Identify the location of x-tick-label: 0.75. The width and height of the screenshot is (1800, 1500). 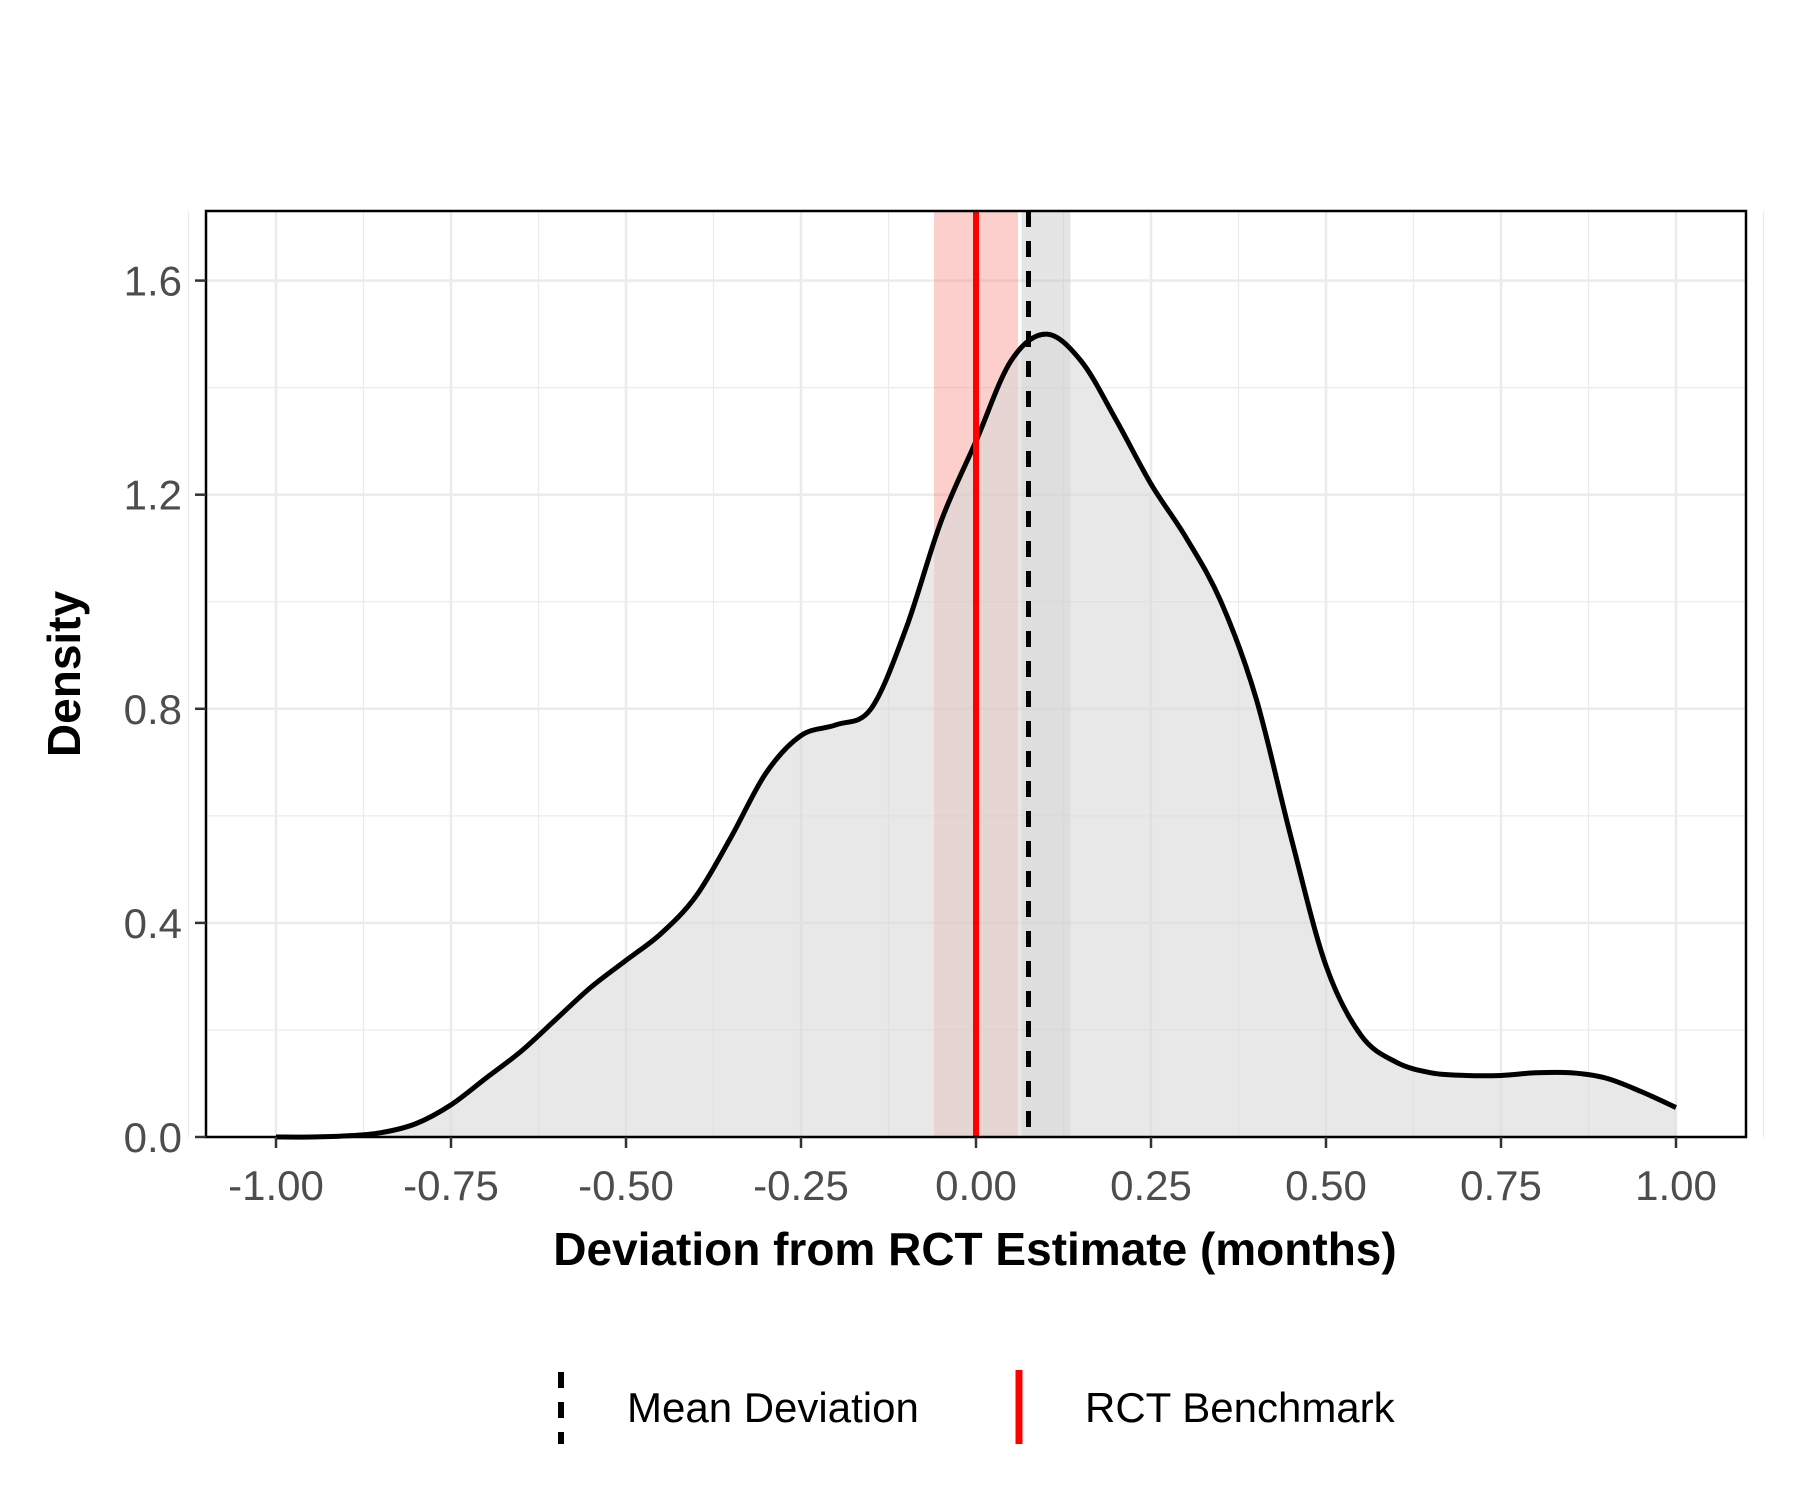
(1501, 1185).